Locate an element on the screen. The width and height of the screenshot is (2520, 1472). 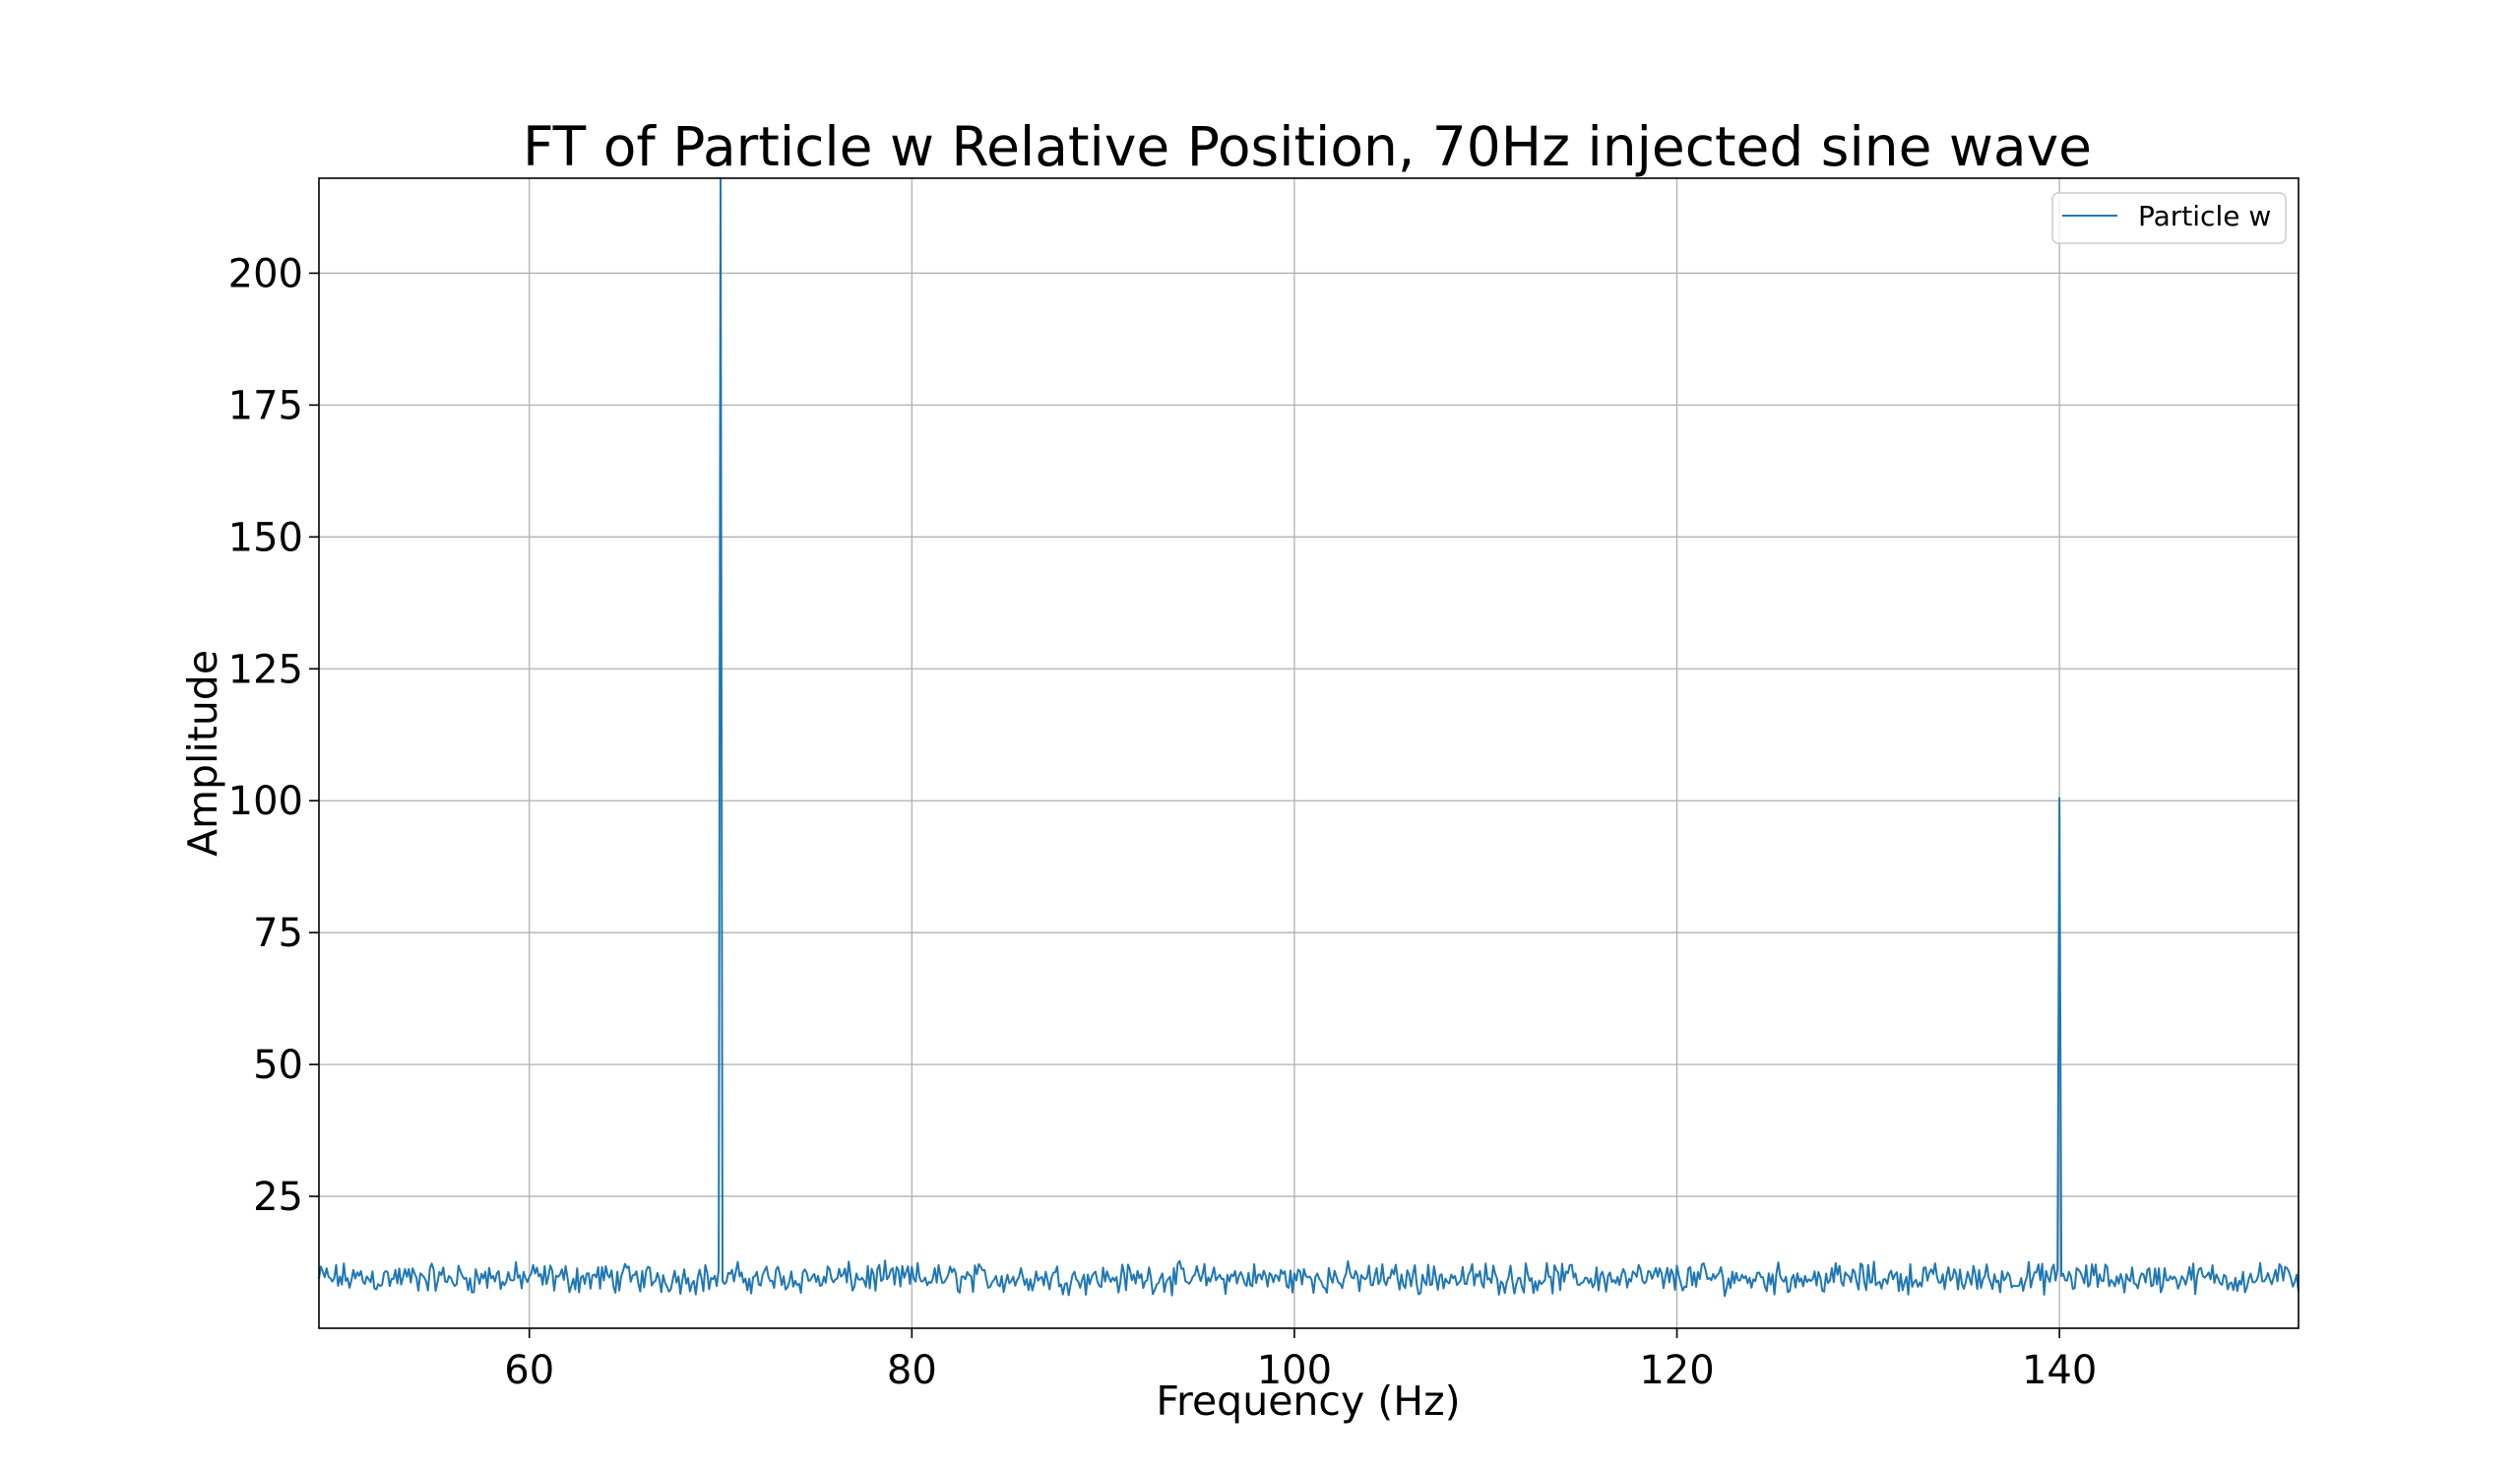
y-tick-label: 75 is located at coordinates (278, 933).